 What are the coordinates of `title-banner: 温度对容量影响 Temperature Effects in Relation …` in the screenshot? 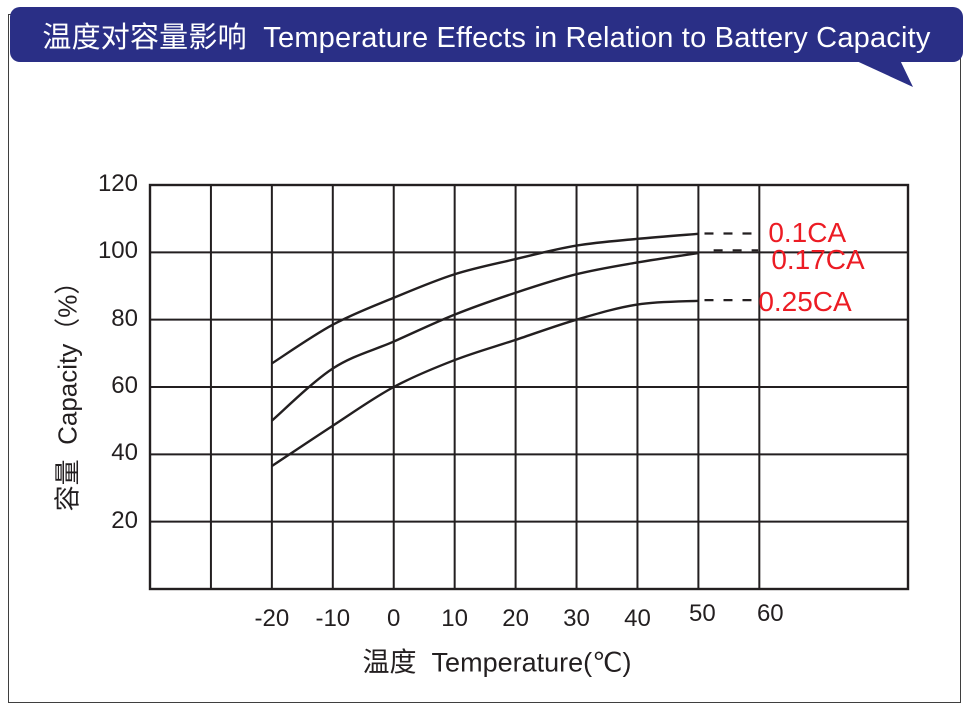 It's located at (486, 34).